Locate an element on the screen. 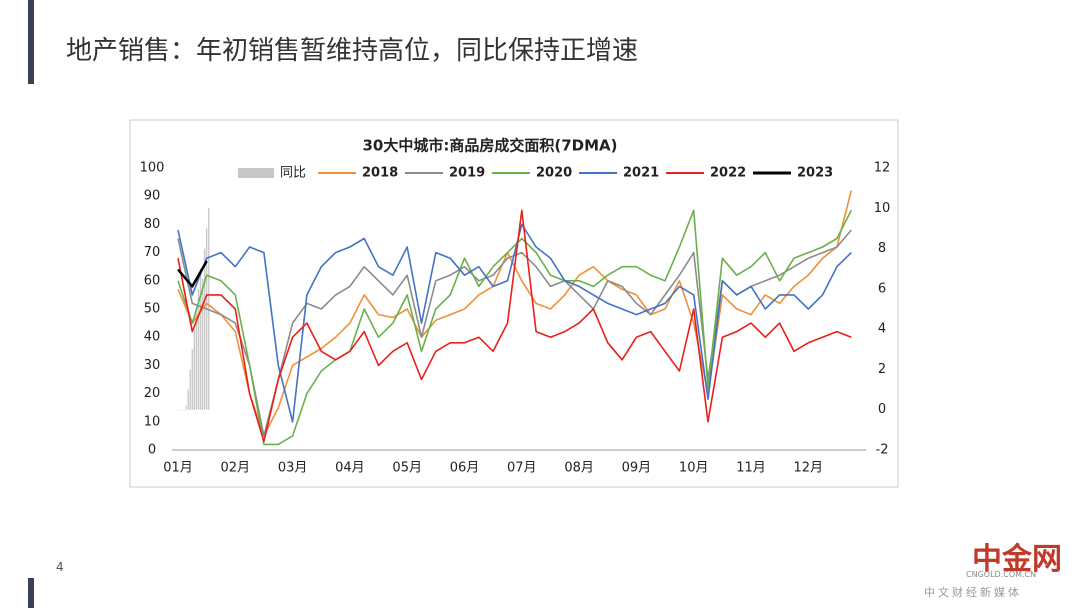  x-tick-label: 07月 is located at coordinates (522, 468).